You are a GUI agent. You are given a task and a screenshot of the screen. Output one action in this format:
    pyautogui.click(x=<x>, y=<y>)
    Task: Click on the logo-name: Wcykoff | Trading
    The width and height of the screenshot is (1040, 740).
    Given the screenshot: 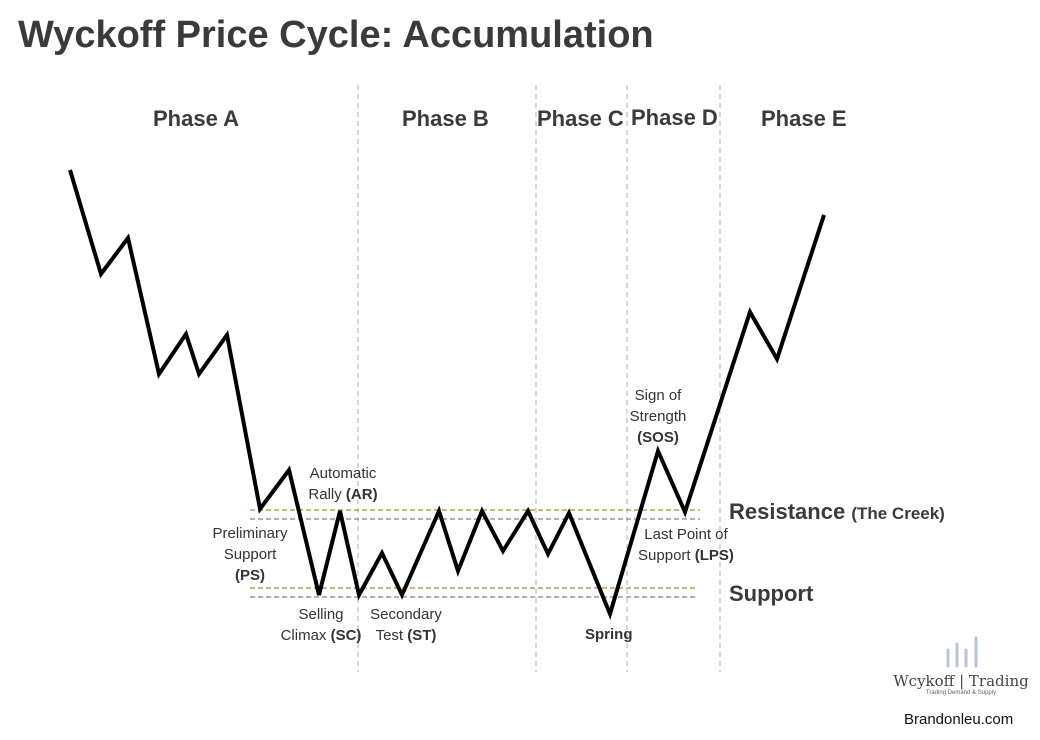 What is the action you would take?
    pyautogui.click(x=961, y=681)
    